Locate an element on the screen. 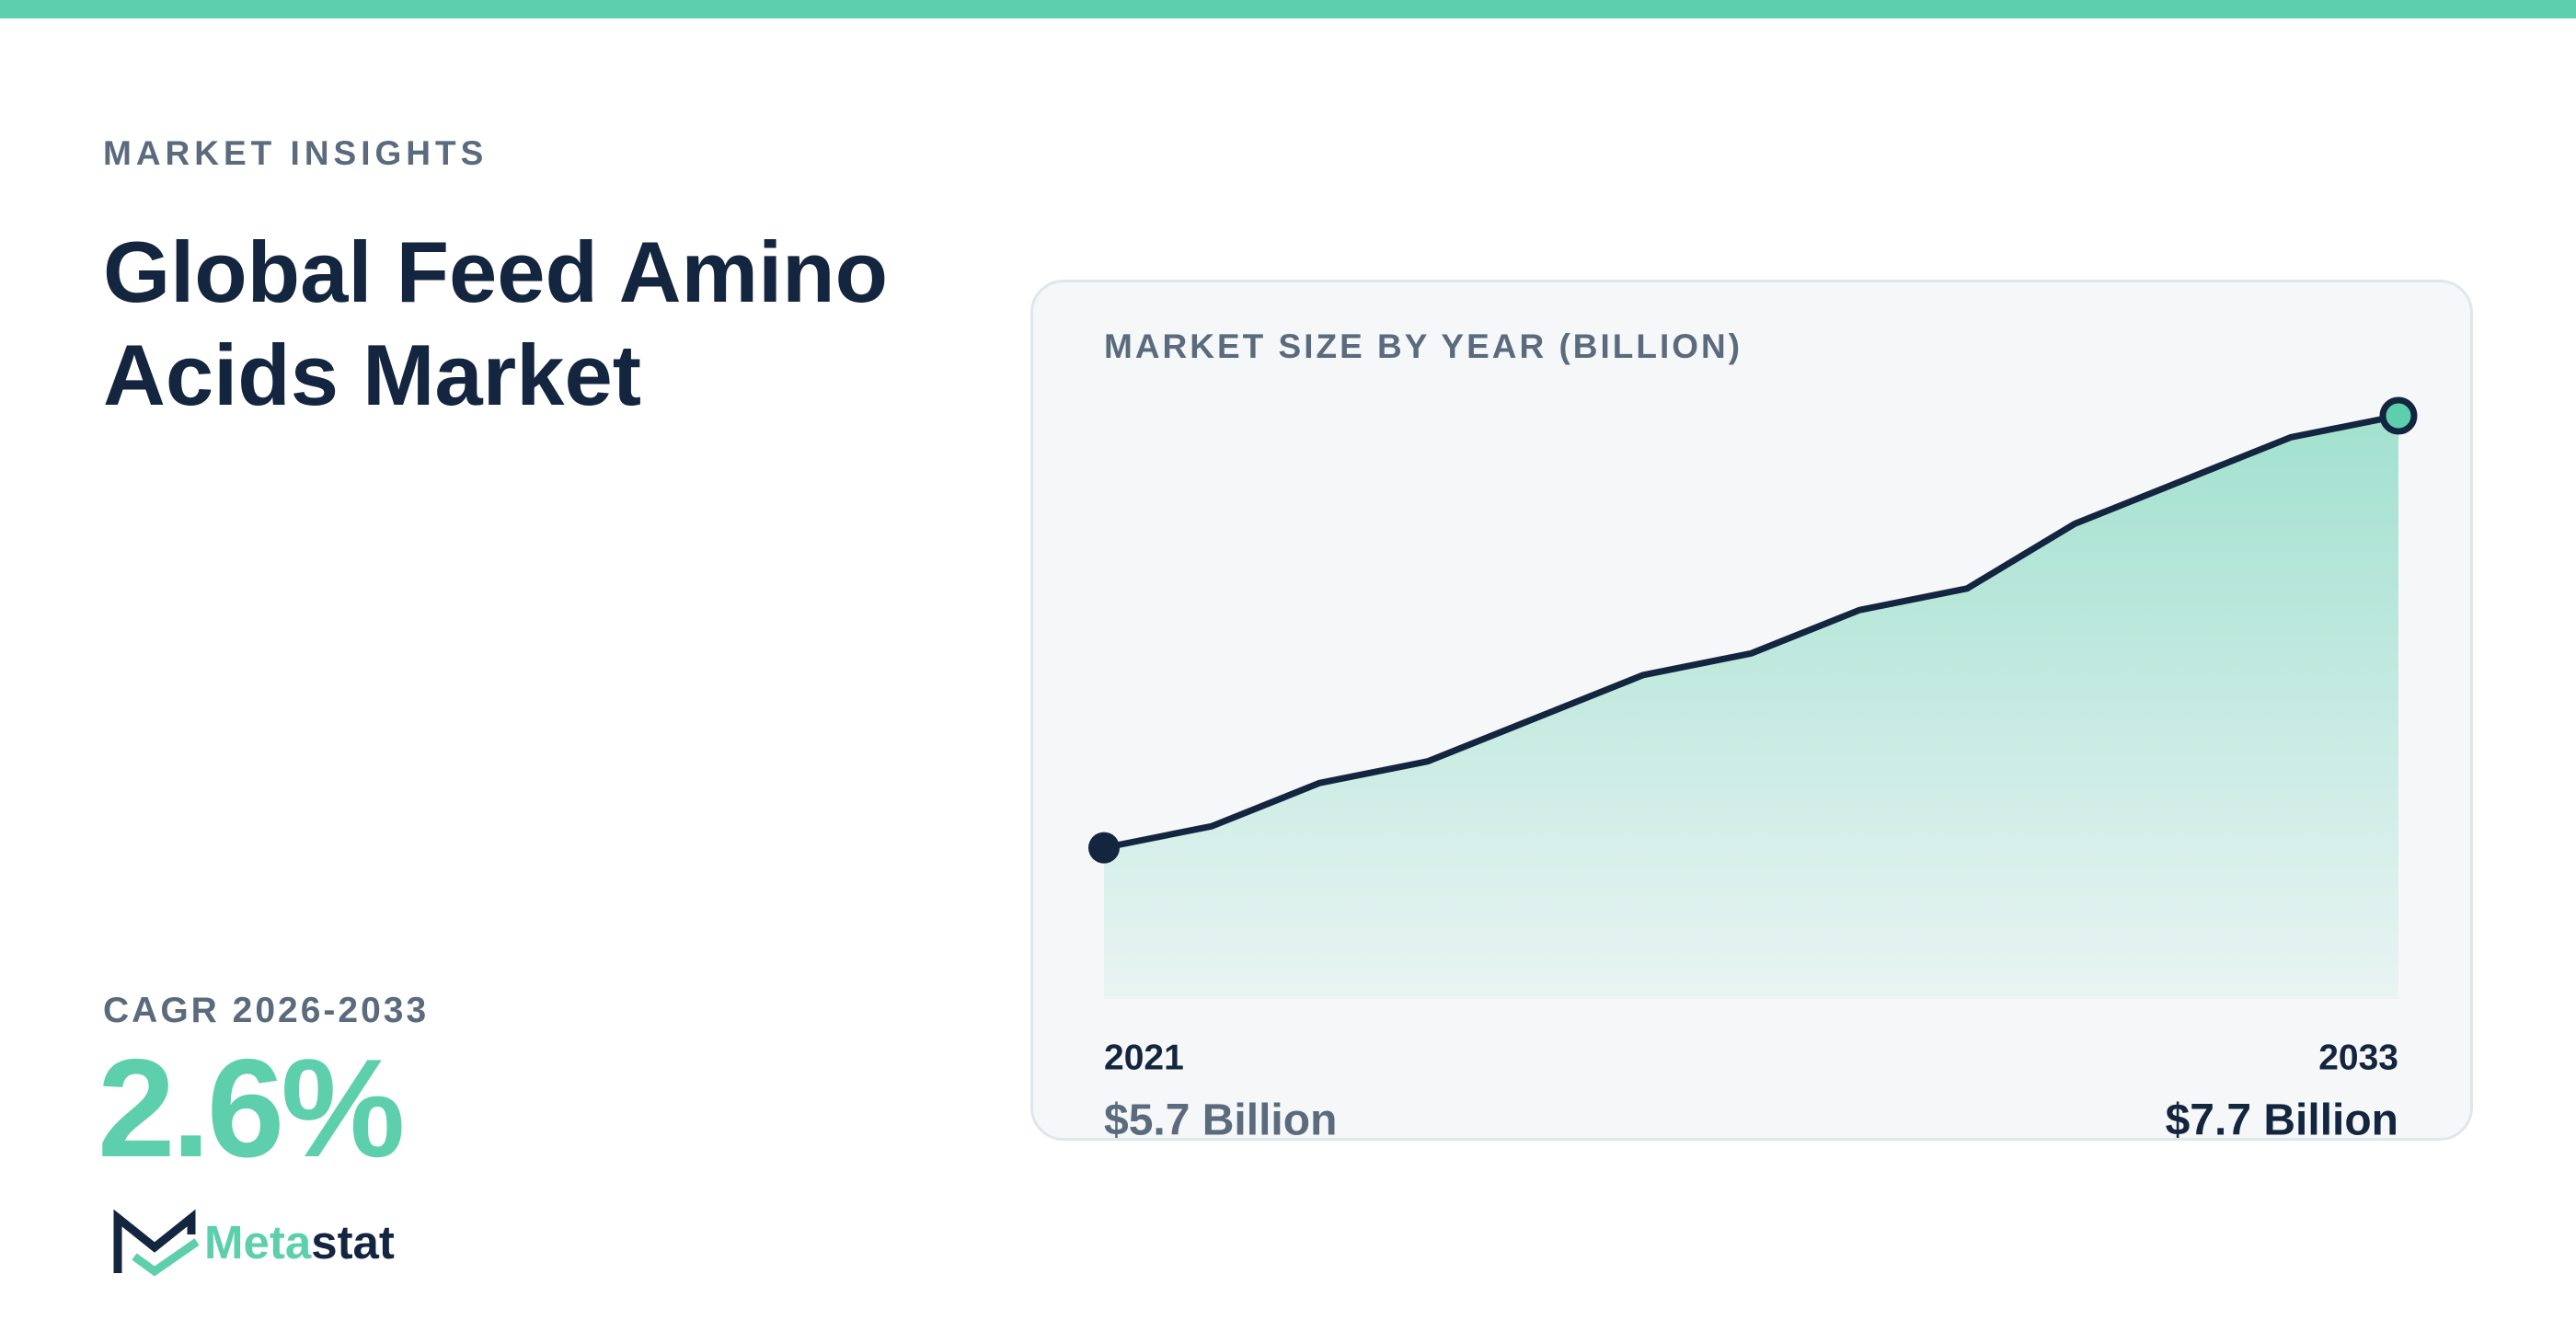  top-accent-bar is located at coordinates (1288, 9).